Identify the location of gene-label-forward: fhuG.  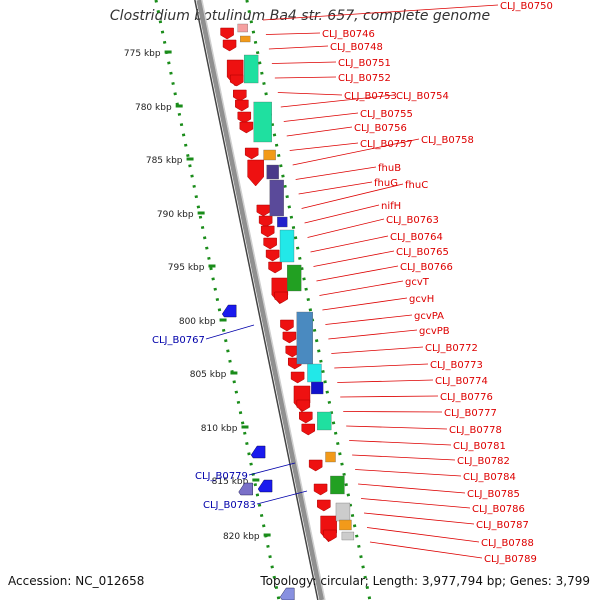
(386, 183).